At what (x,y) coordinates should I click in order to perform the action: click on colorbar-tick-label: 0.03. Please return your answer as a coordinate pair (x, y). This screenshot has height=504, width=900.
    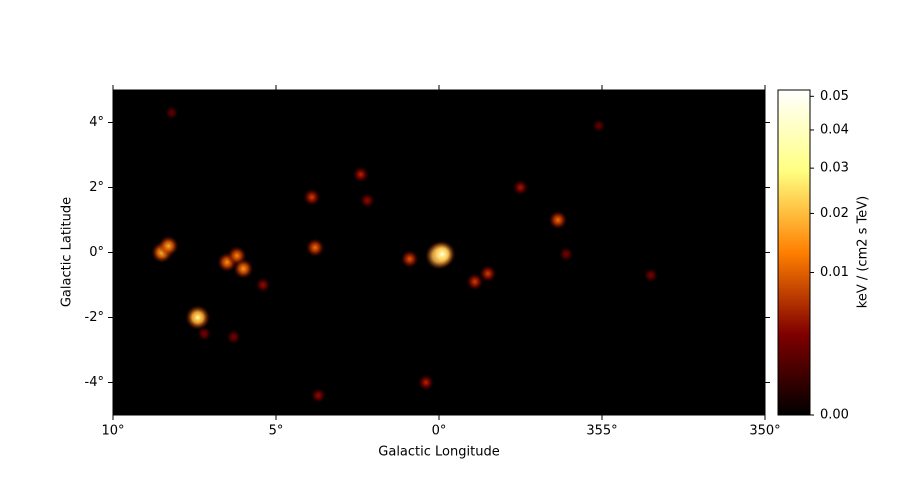
    Looking at the image, I should click on (834, 168).